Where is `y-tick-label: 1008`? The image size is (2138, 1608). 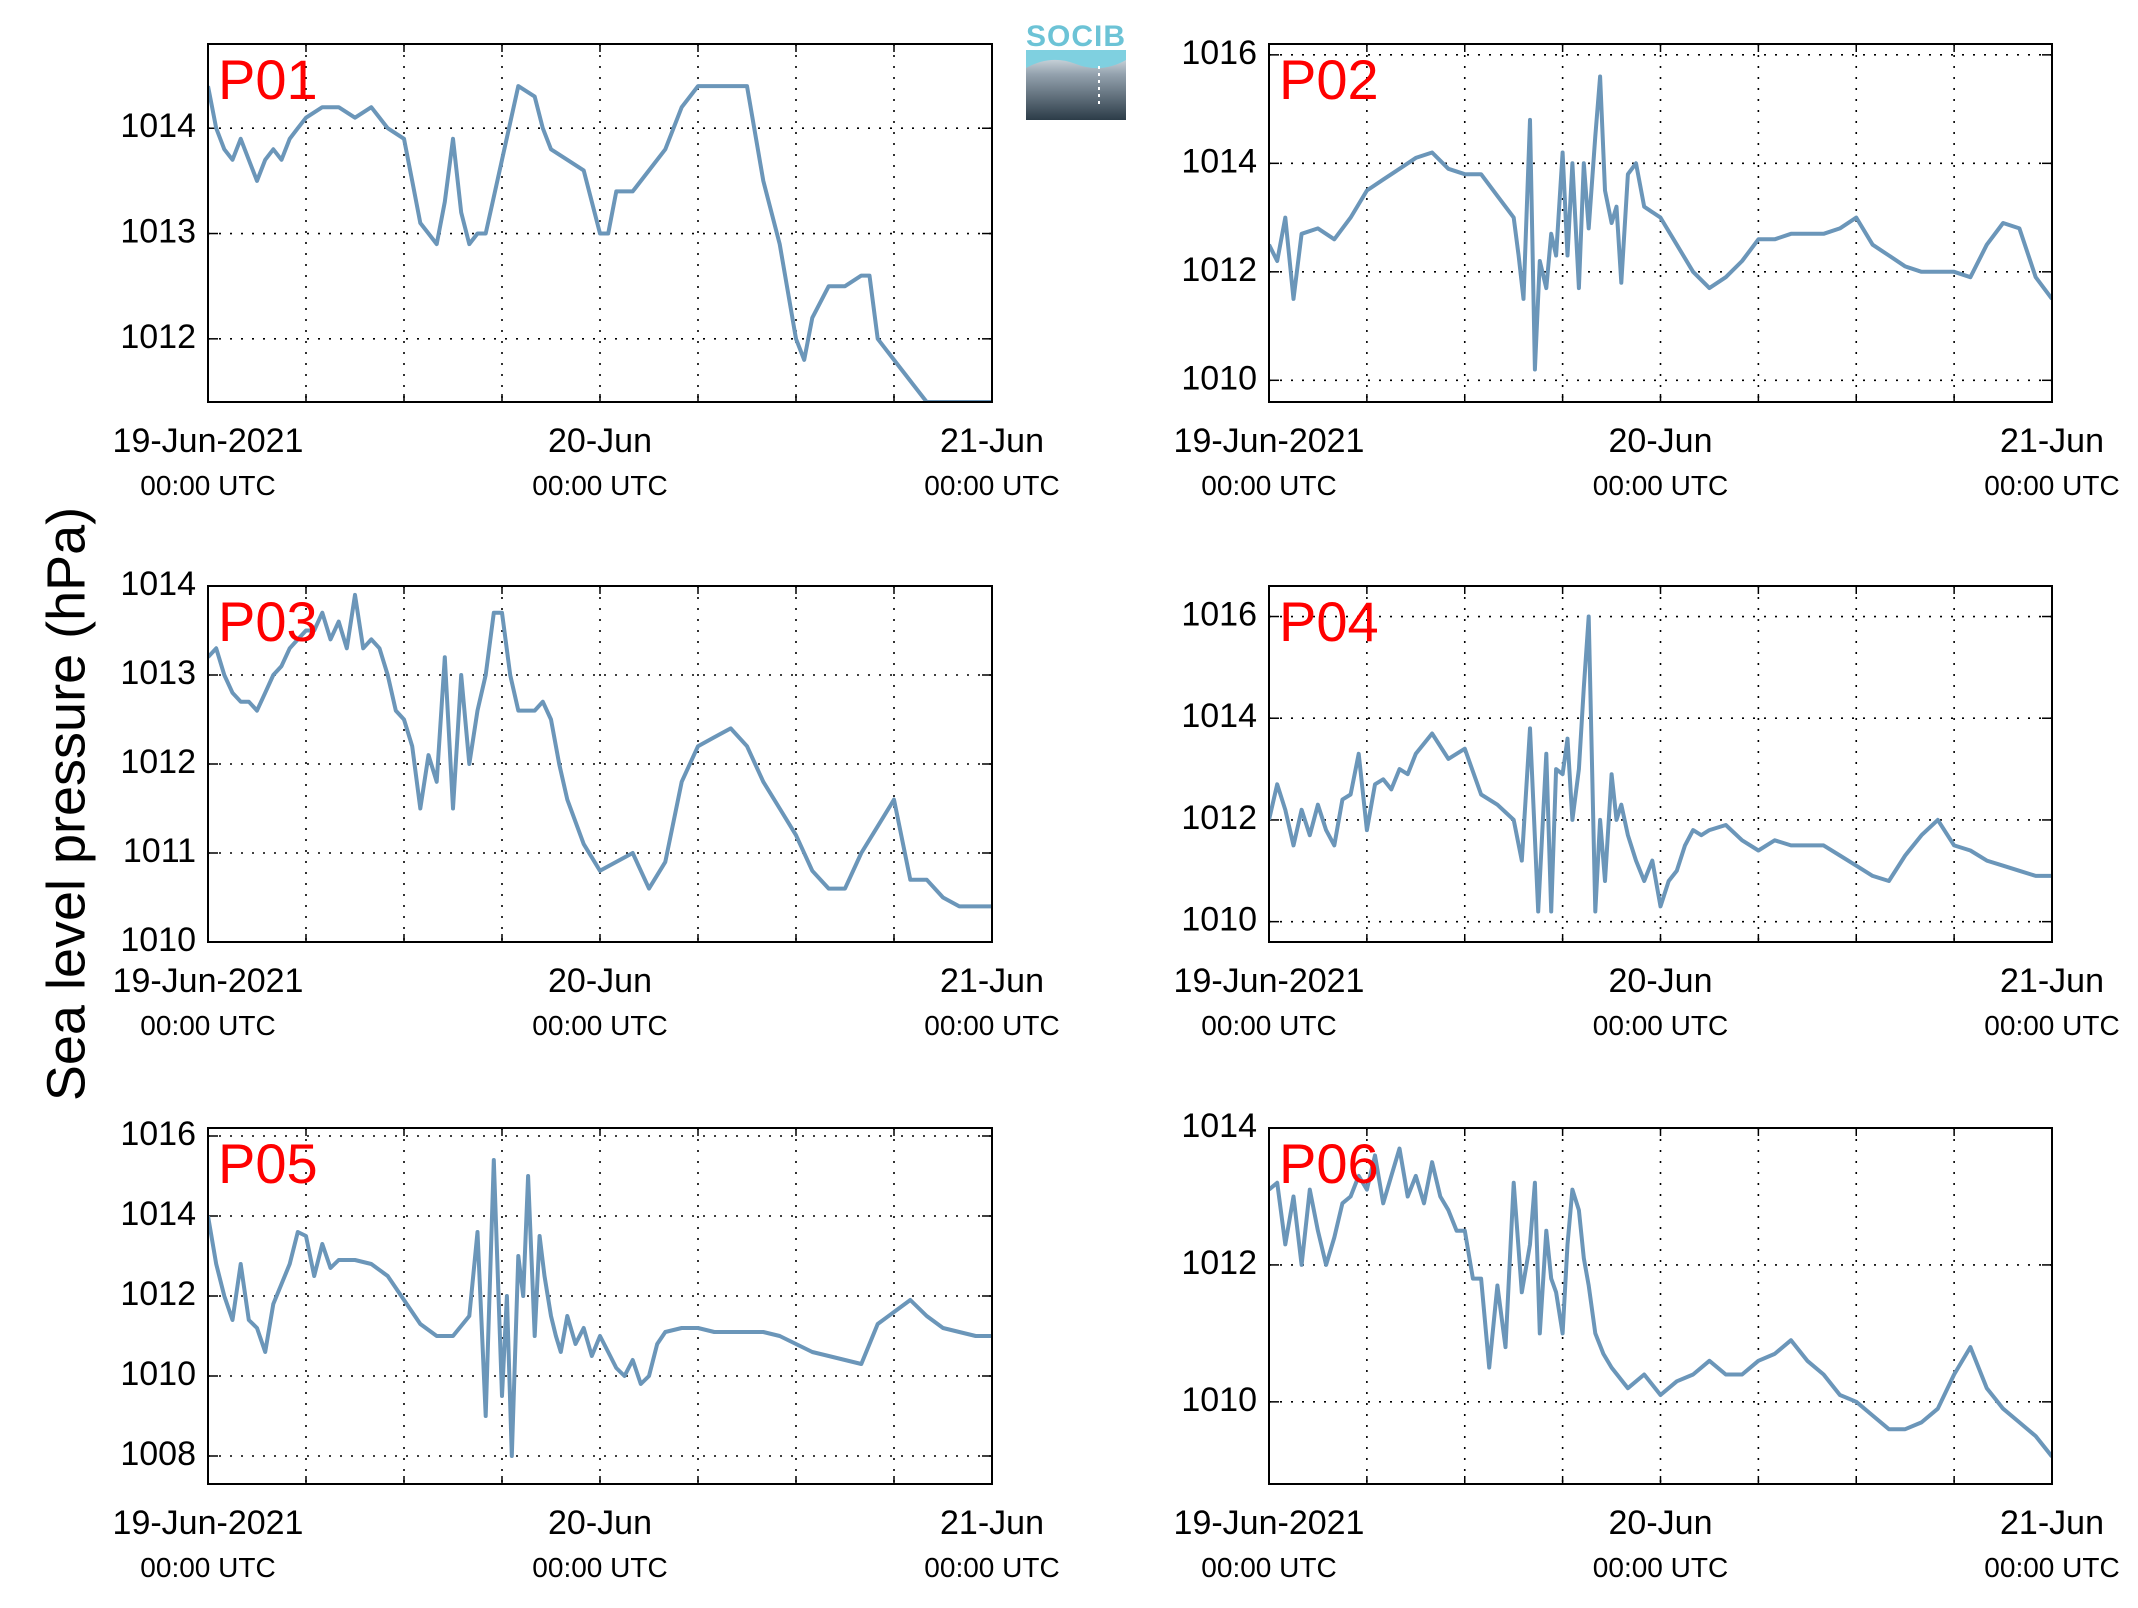 y-tick-label: 1008 is located at coordinates (158, 1454).